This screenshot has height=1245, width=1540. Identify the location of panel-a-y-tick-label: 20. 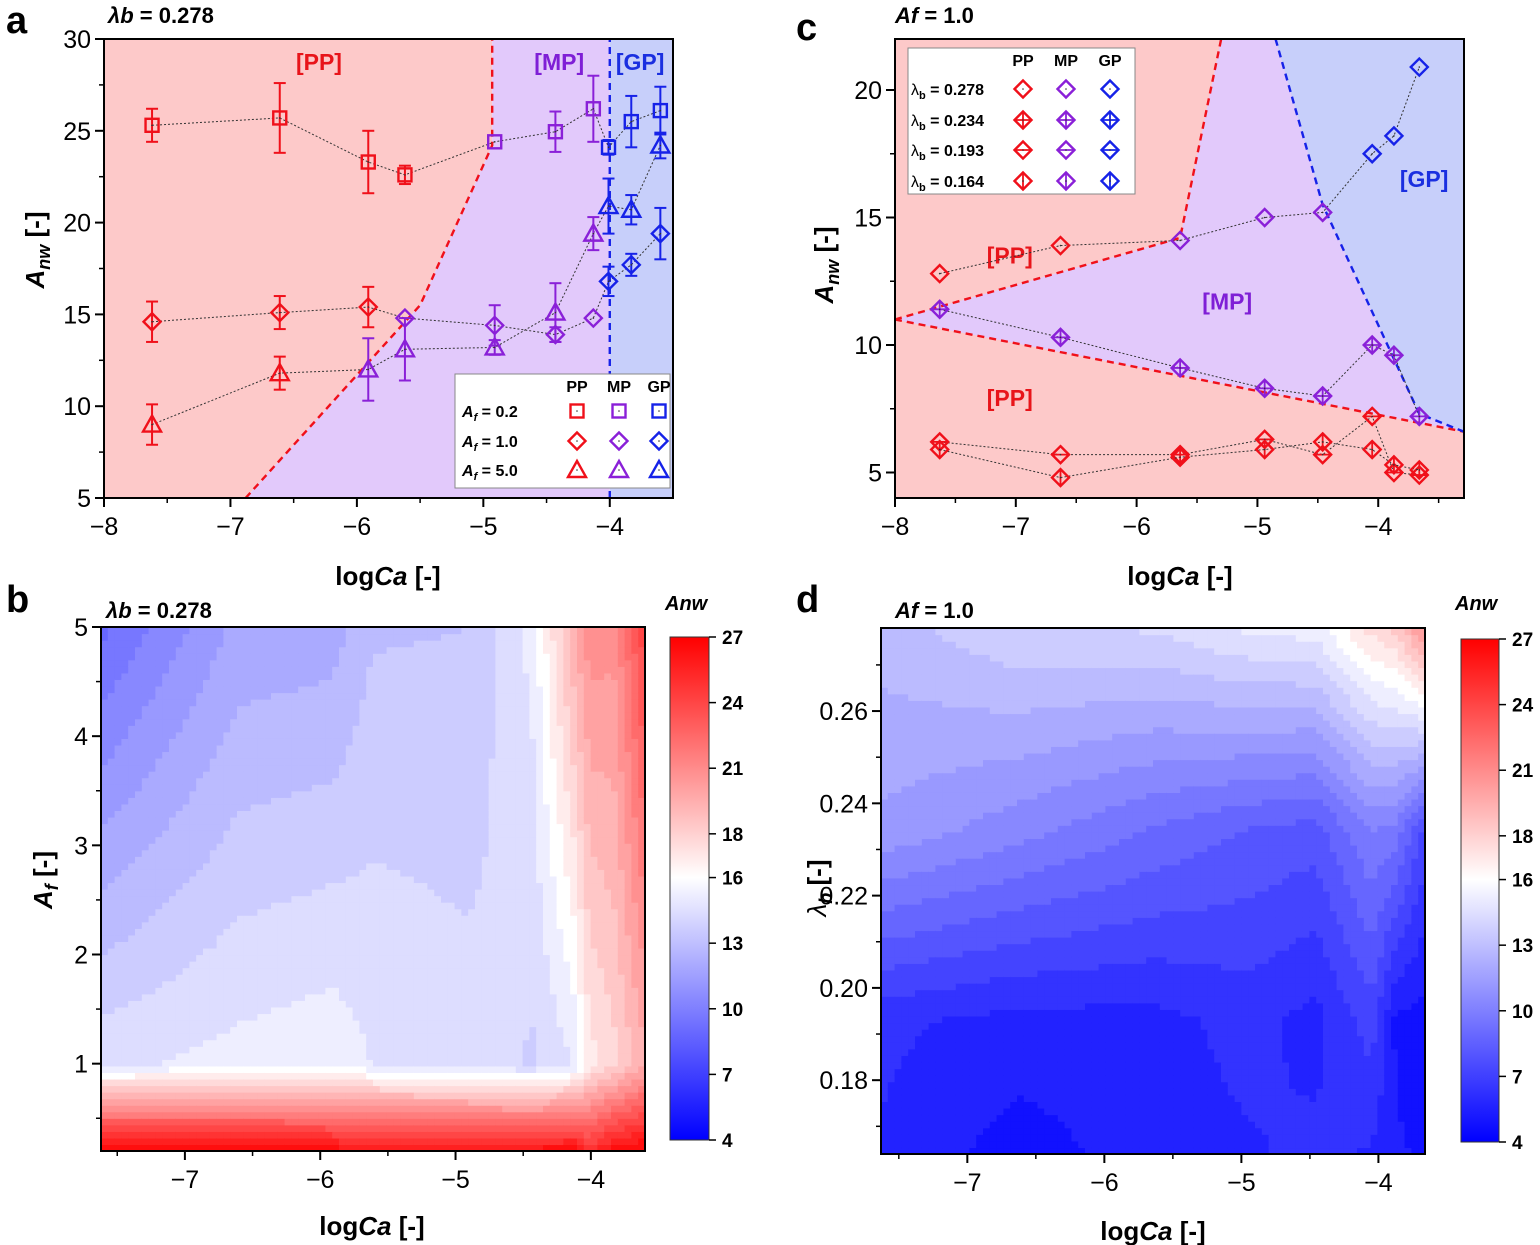
(77, 224).